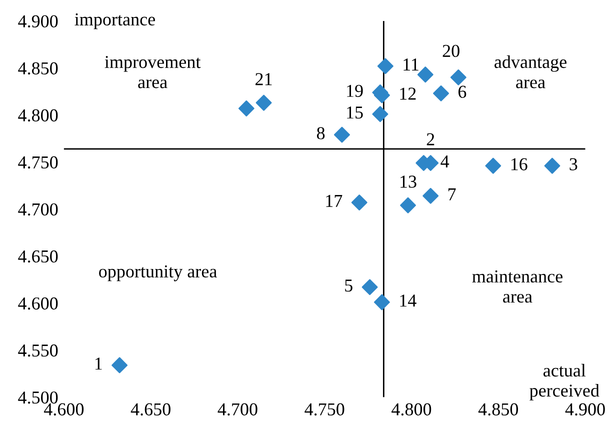 This screenshot has height=428, width=609. I want to click on y-tick-label: 4.750, so click(38, 162).